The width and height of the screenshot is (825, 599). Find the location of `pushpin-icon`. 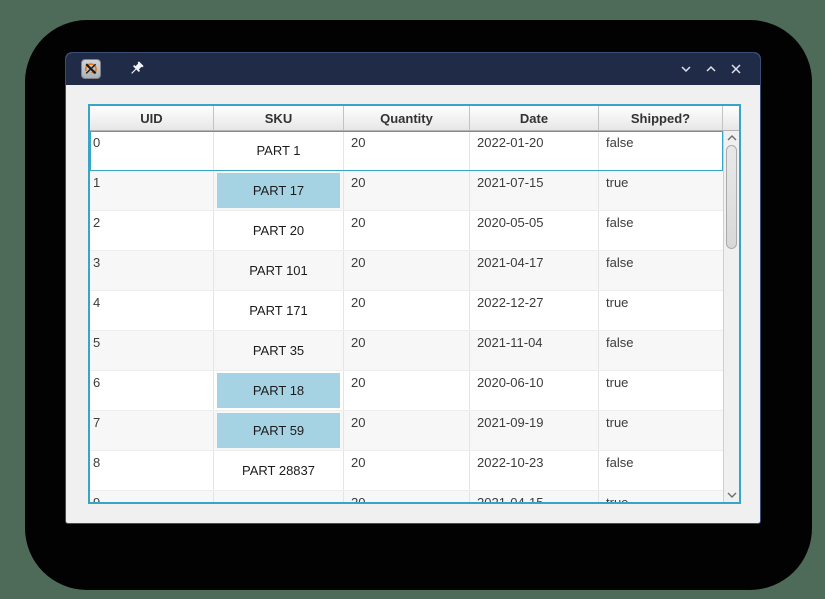

pushpin-icon is located at coordinates (136, 69).